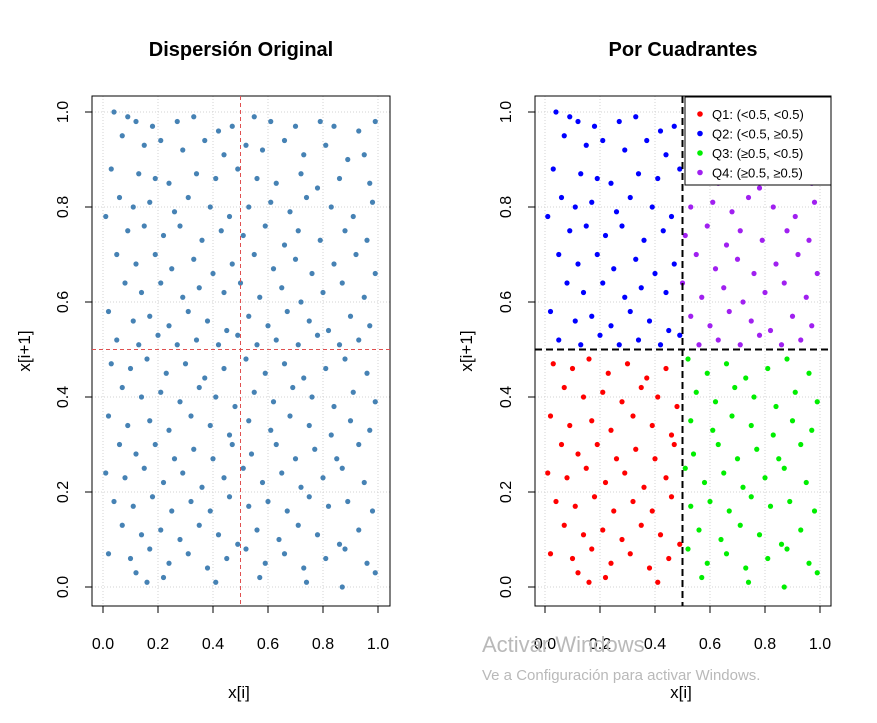 Image resolution: width=877 pixels, height=723 pixels. What do you see at coordinates (213, 644) in the screenshot?
I see `x-tick-label: 0.4` at bounding box center [213, 644].